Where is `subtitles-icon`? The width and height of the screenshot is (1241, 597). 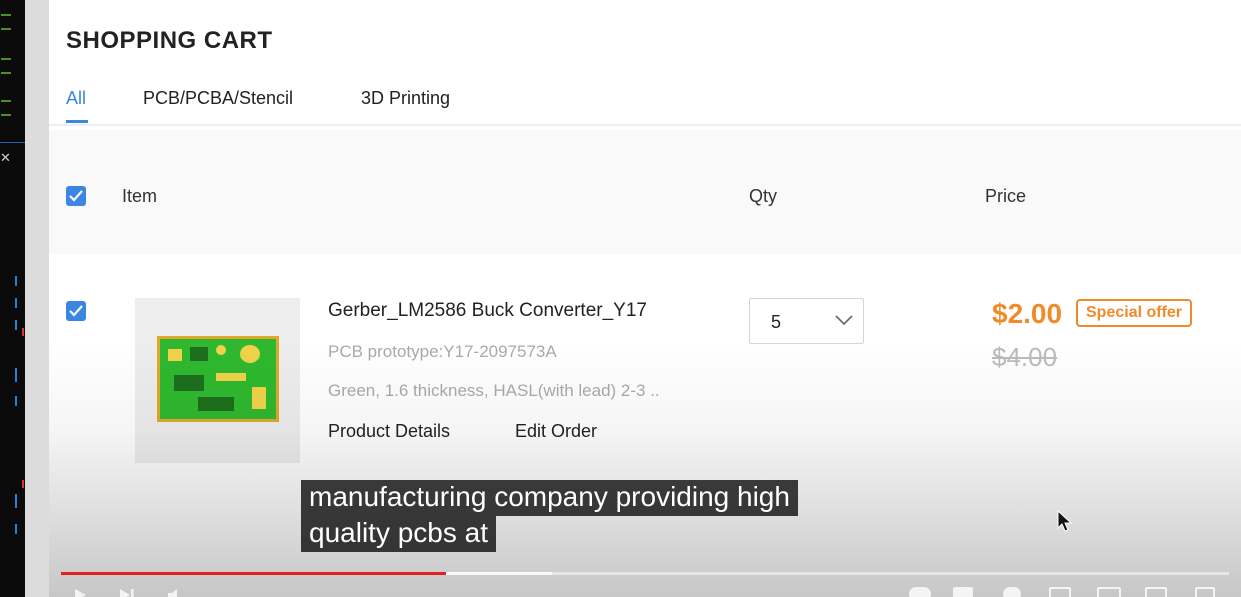 subtitles-icon is located at coordinates (963, 592).